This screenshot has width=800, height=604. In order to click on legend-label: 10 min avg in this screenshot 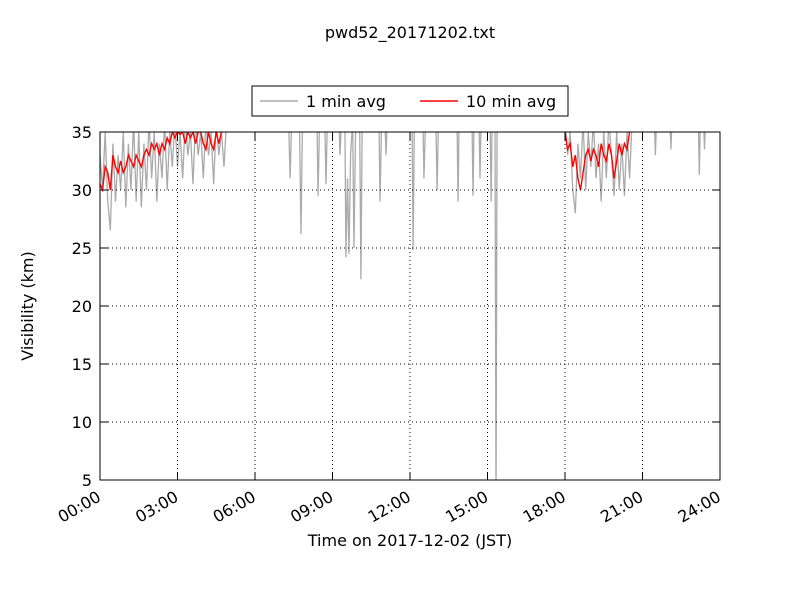, I will do `click(511, 101)`.